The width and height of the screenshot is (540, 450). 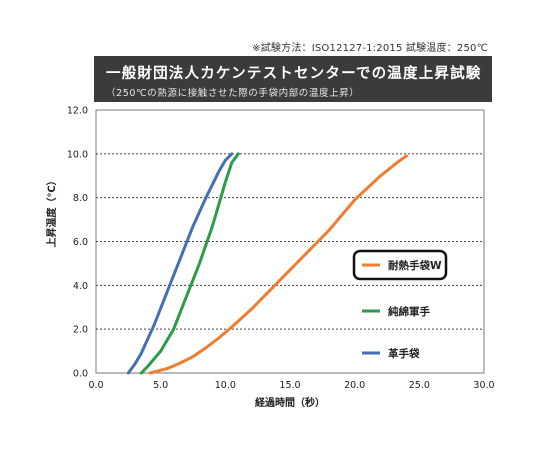 What do you see at coordinates (77, 154) in the screenshot?
I see `y-tick-label-5: 10.0` at bounding box center [77, 154].